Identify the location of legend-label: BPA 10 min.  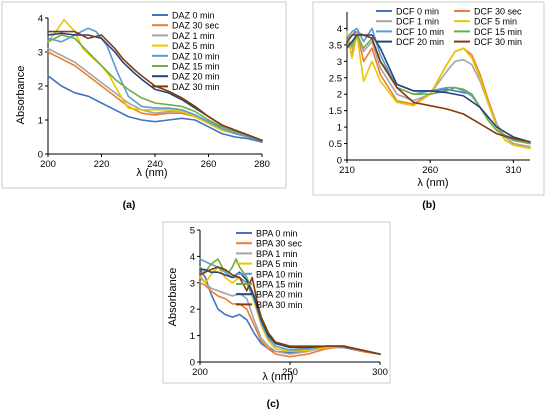
(279, 274).